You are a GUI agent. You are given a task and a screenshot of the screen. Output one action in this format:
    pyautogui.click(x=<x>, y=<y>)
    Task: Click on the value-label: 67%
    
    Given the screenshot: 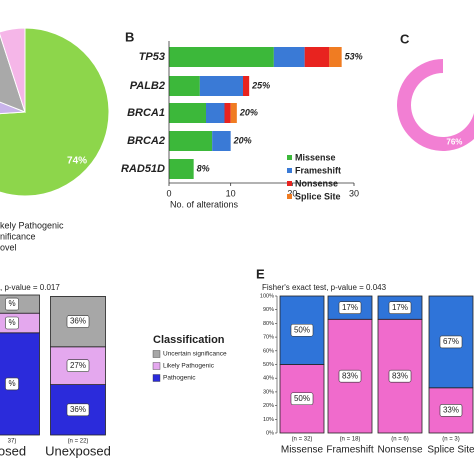 What is the action you would take?
    pyautogui.click(x=451, y=341)
    